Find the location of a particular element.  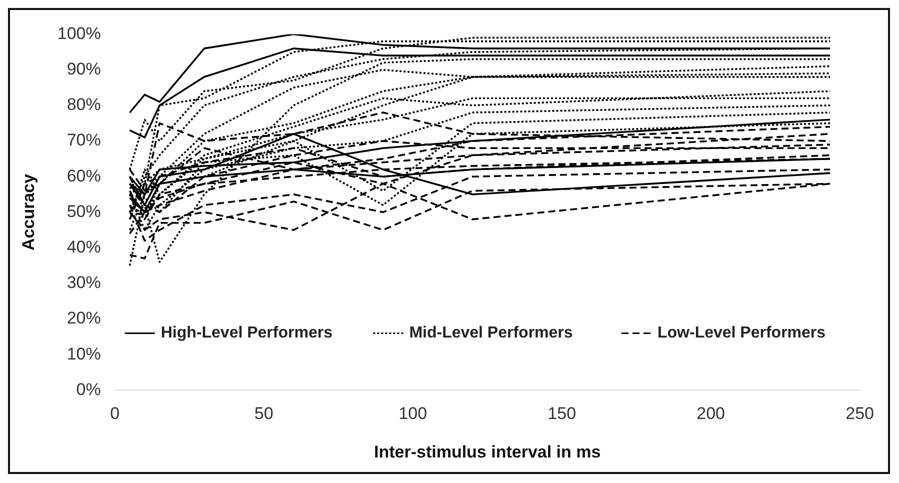

y-tick-label: 50% is located at coordinates (83, 211).